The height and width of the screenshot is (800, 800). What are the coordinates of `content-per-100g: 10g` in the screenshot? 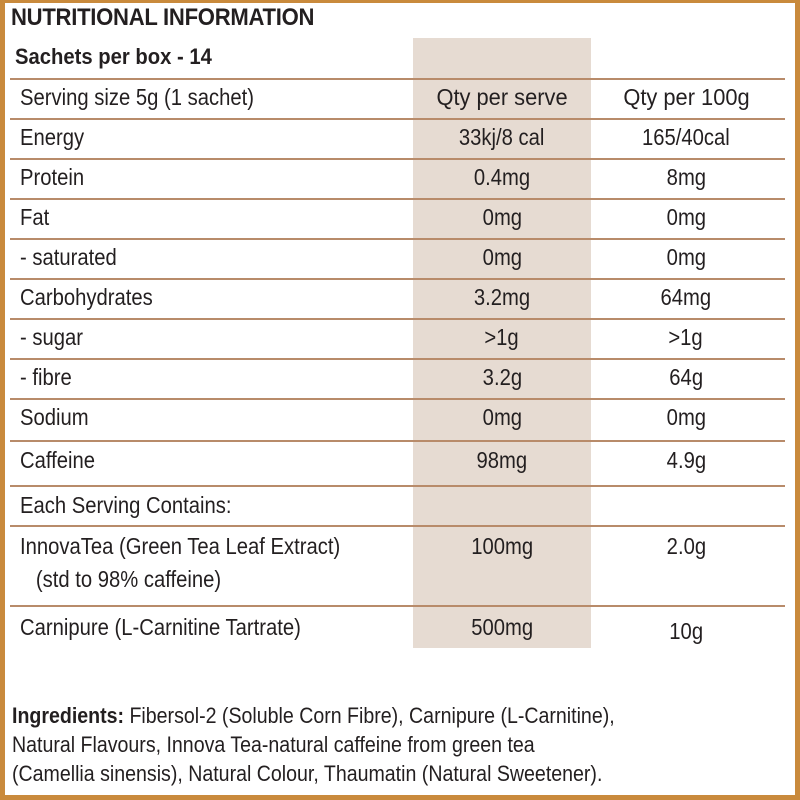 It's located at (686, 631).